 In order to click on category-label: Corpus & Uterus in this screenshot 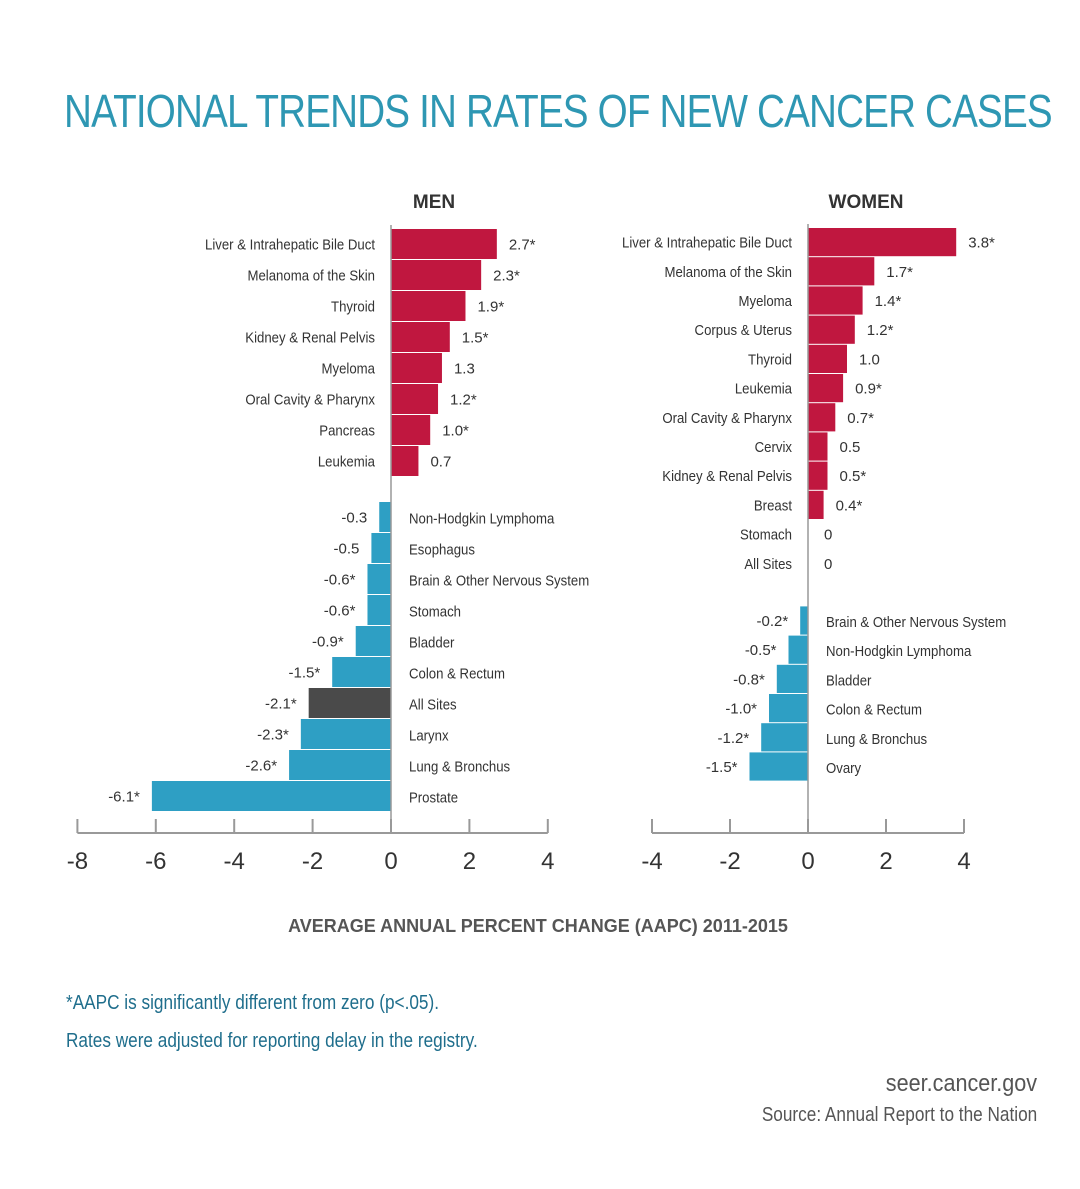, I will do `click(743, 329)`.